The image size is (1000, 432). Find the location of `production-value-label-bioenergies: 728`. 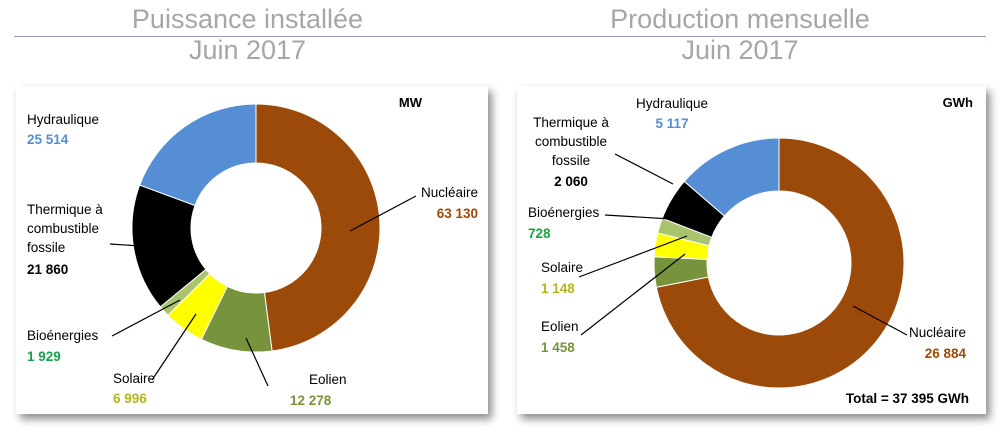

production-value-label-bioenergies: 728 is located at coordinates (539, 233).